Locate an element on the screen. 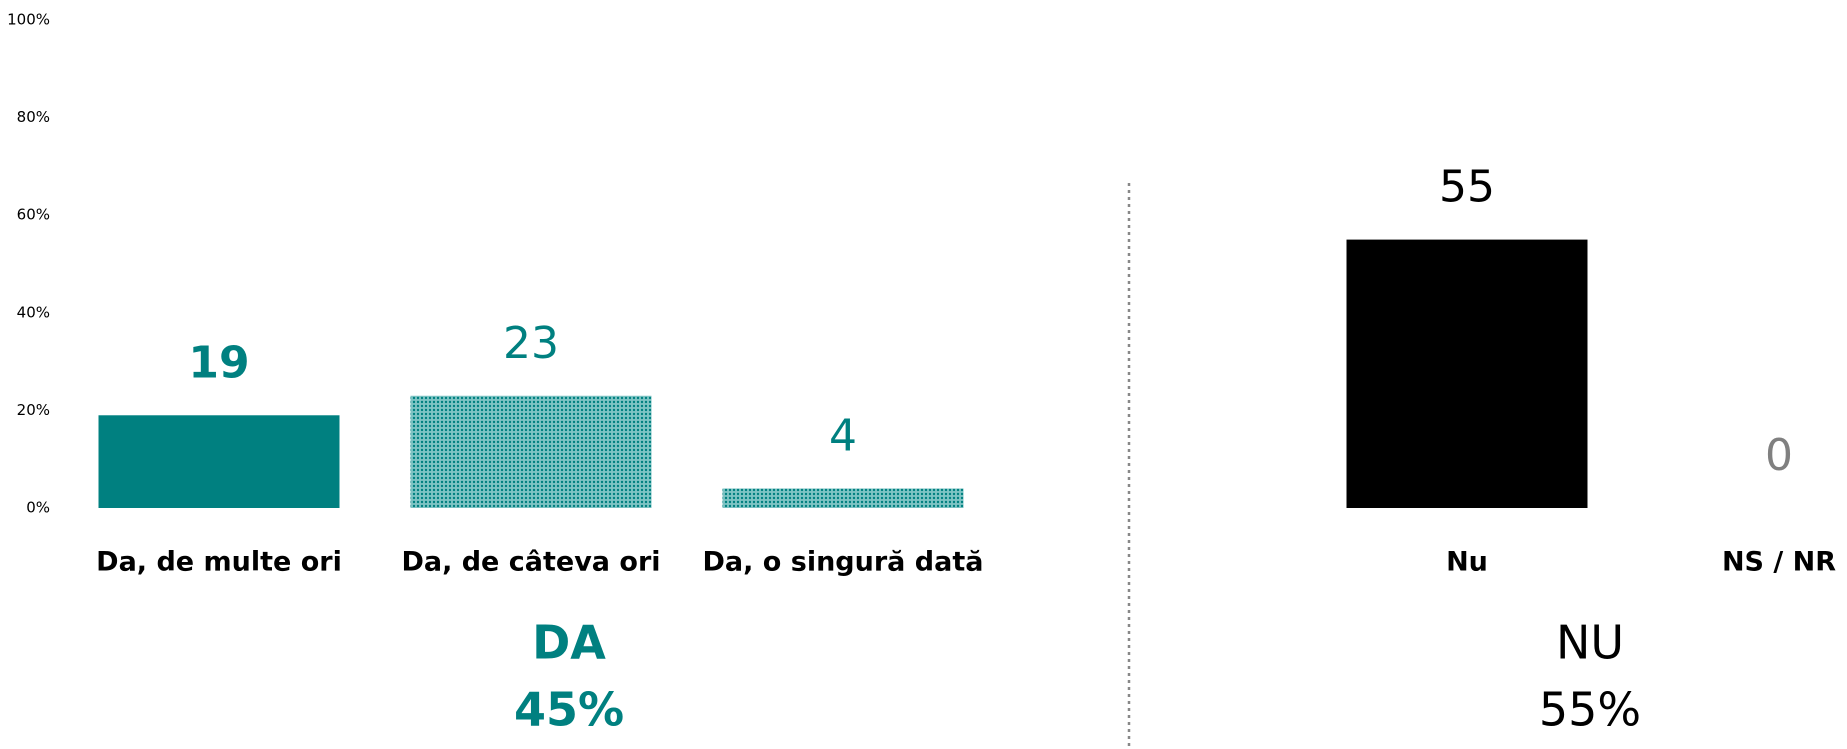  x-tick-label: Da, de multe ori is located at coordinates (219, 562).